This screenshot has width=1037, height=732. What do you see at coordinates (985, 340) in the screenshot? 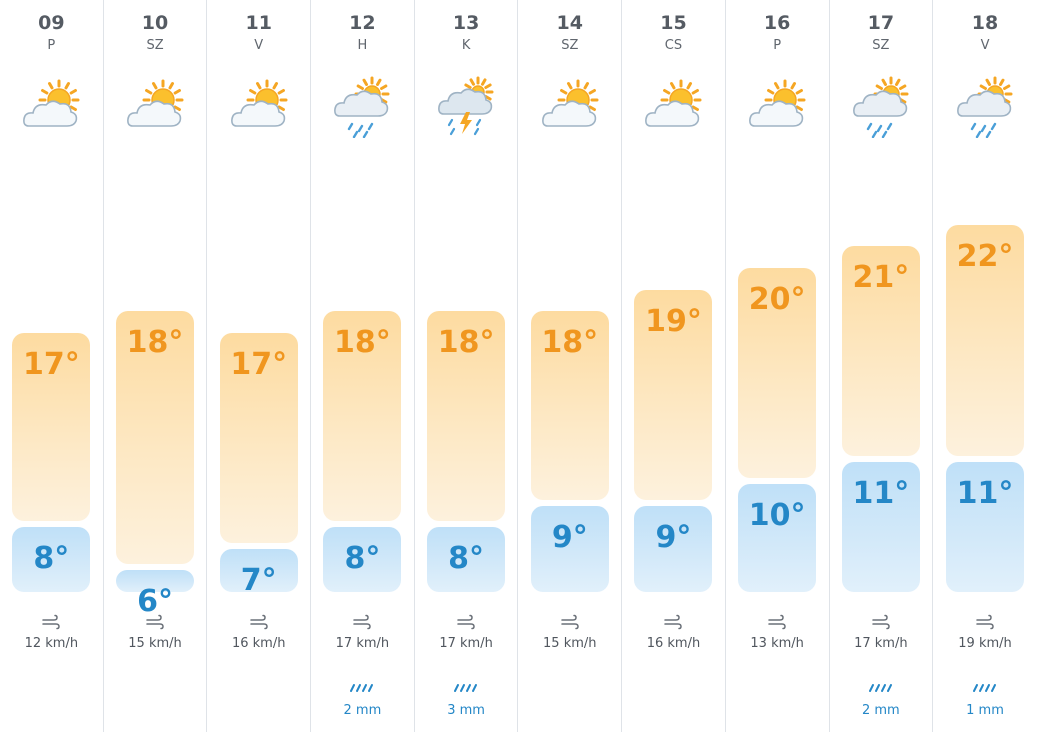
I see `high-temperature-bar: 22°` at bounding box center [985, 340].